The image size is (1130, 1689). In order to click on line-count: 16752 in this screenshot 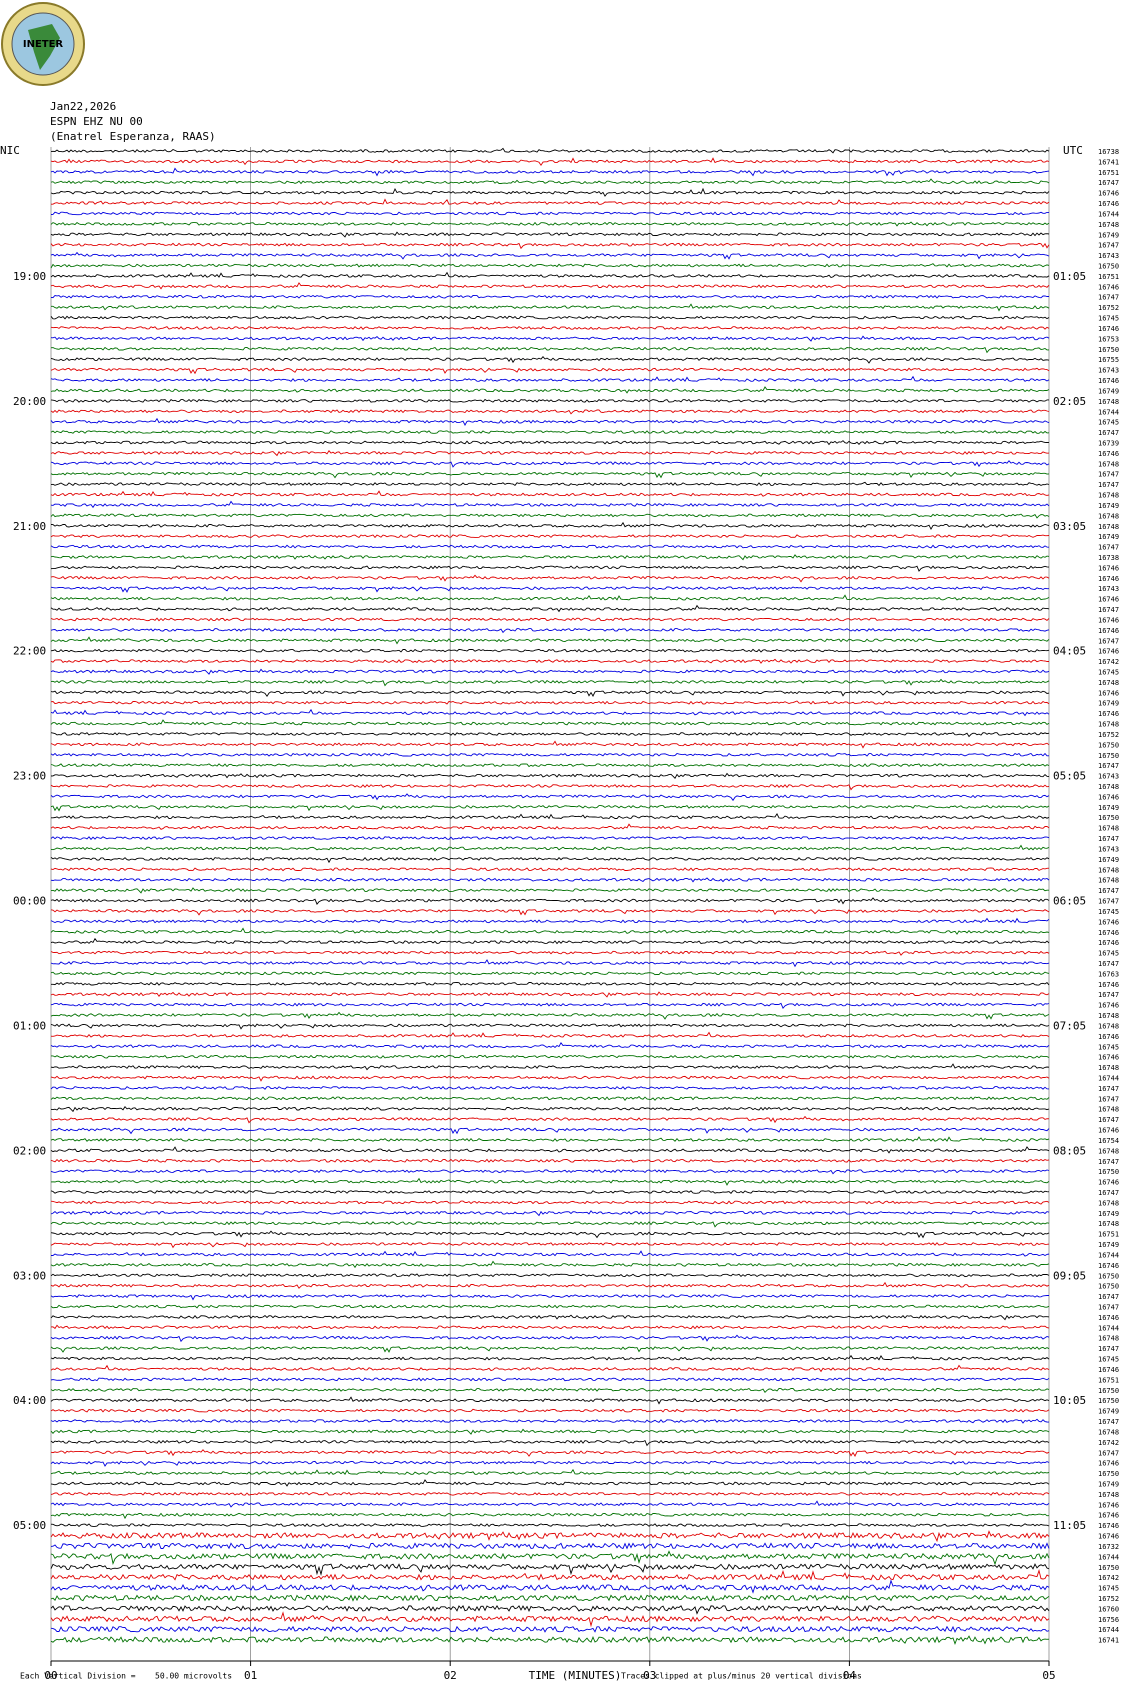, I will do `click(1108, 1599)`.